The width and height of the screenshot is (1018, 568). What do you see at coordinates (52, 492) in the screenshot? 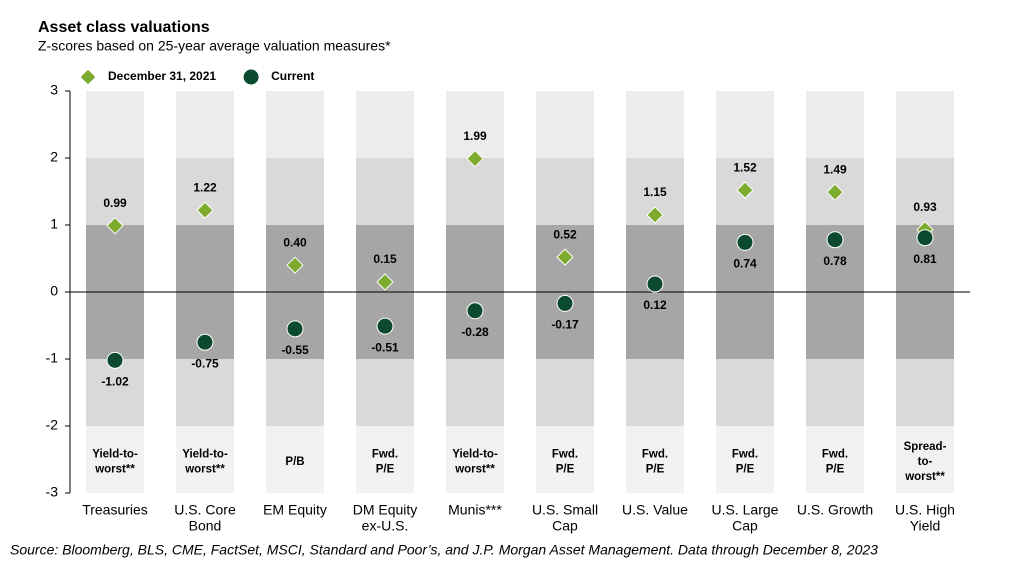
I see `y-tick-label: -3` at bounding box center [52, 492].